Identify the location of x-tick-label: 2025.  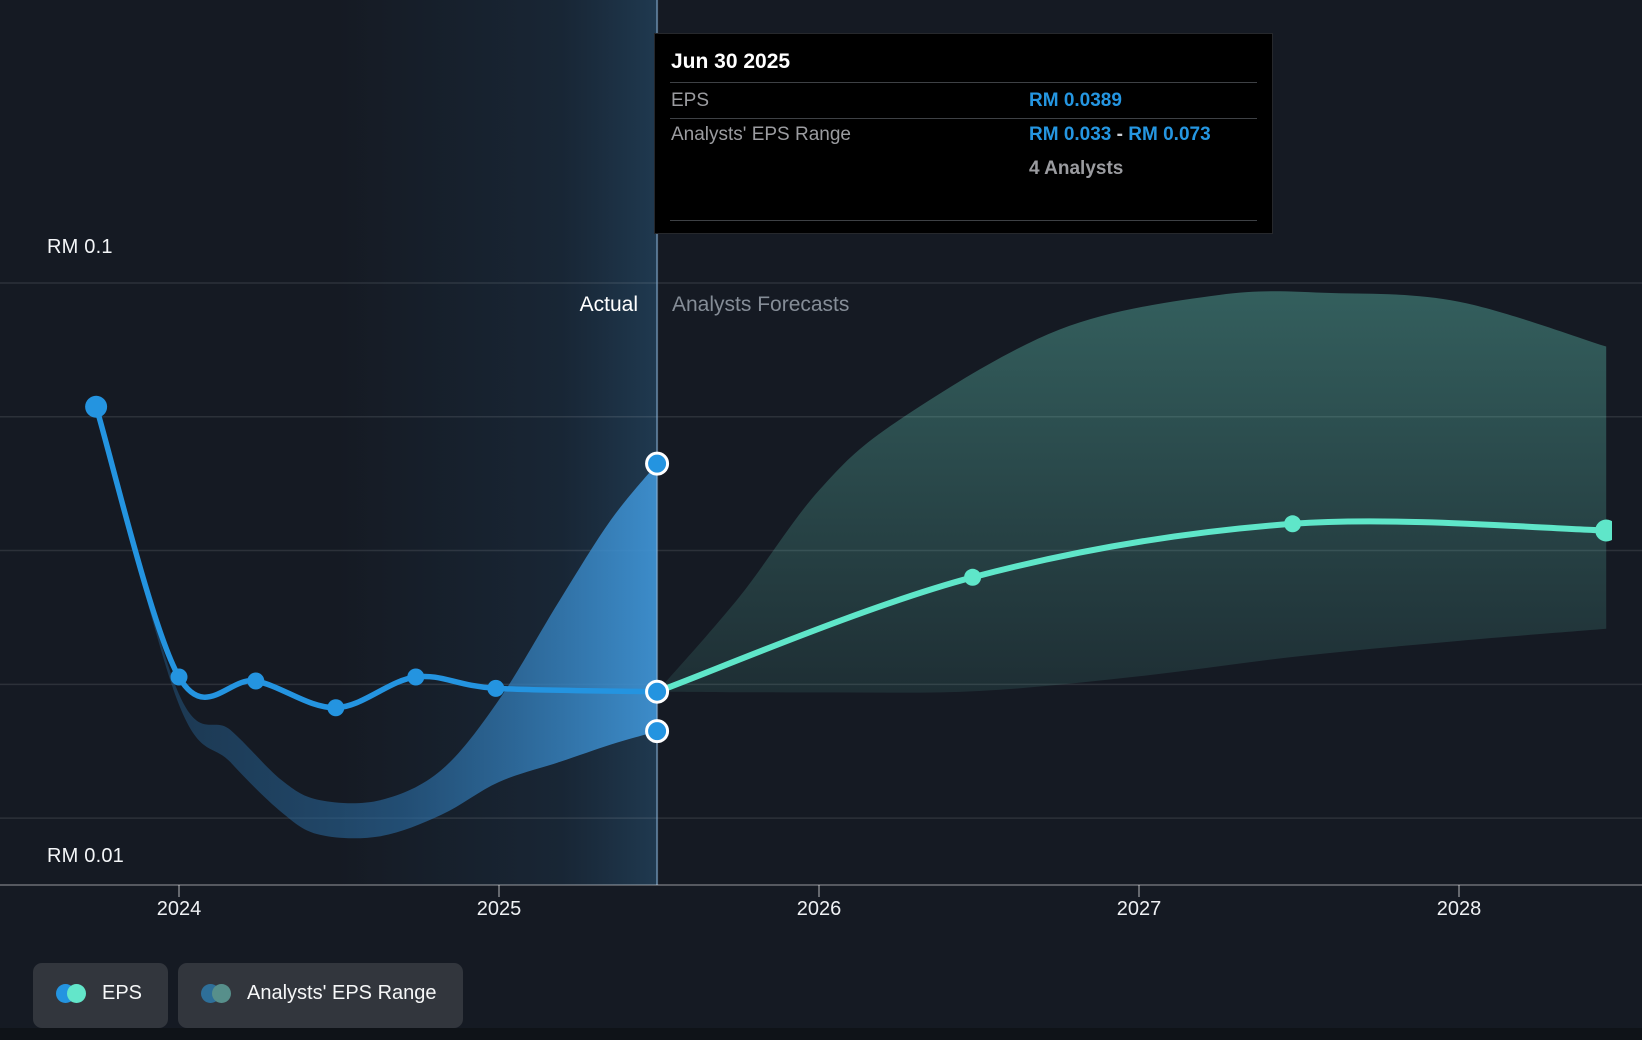
(499, 909).